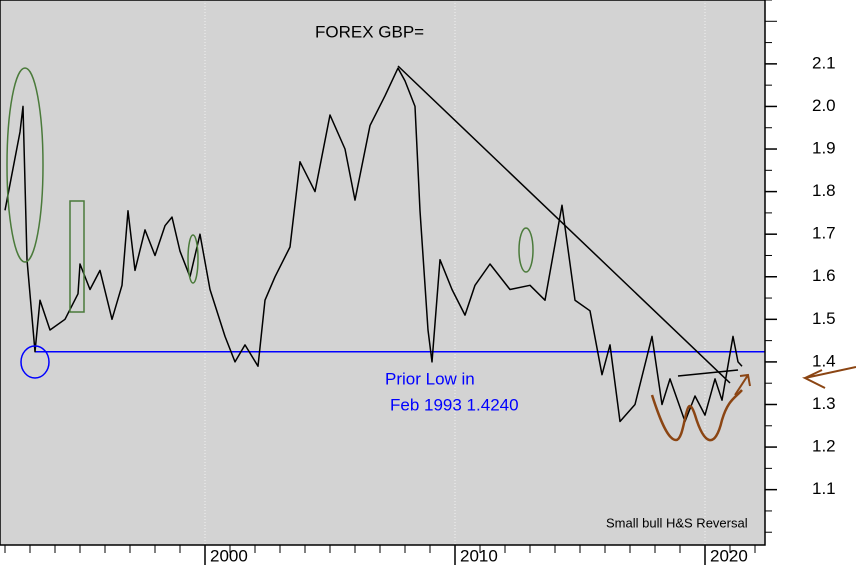  Describe the element at coordinates (35, 362) in the screenshot. I see `low-circle` at that location.